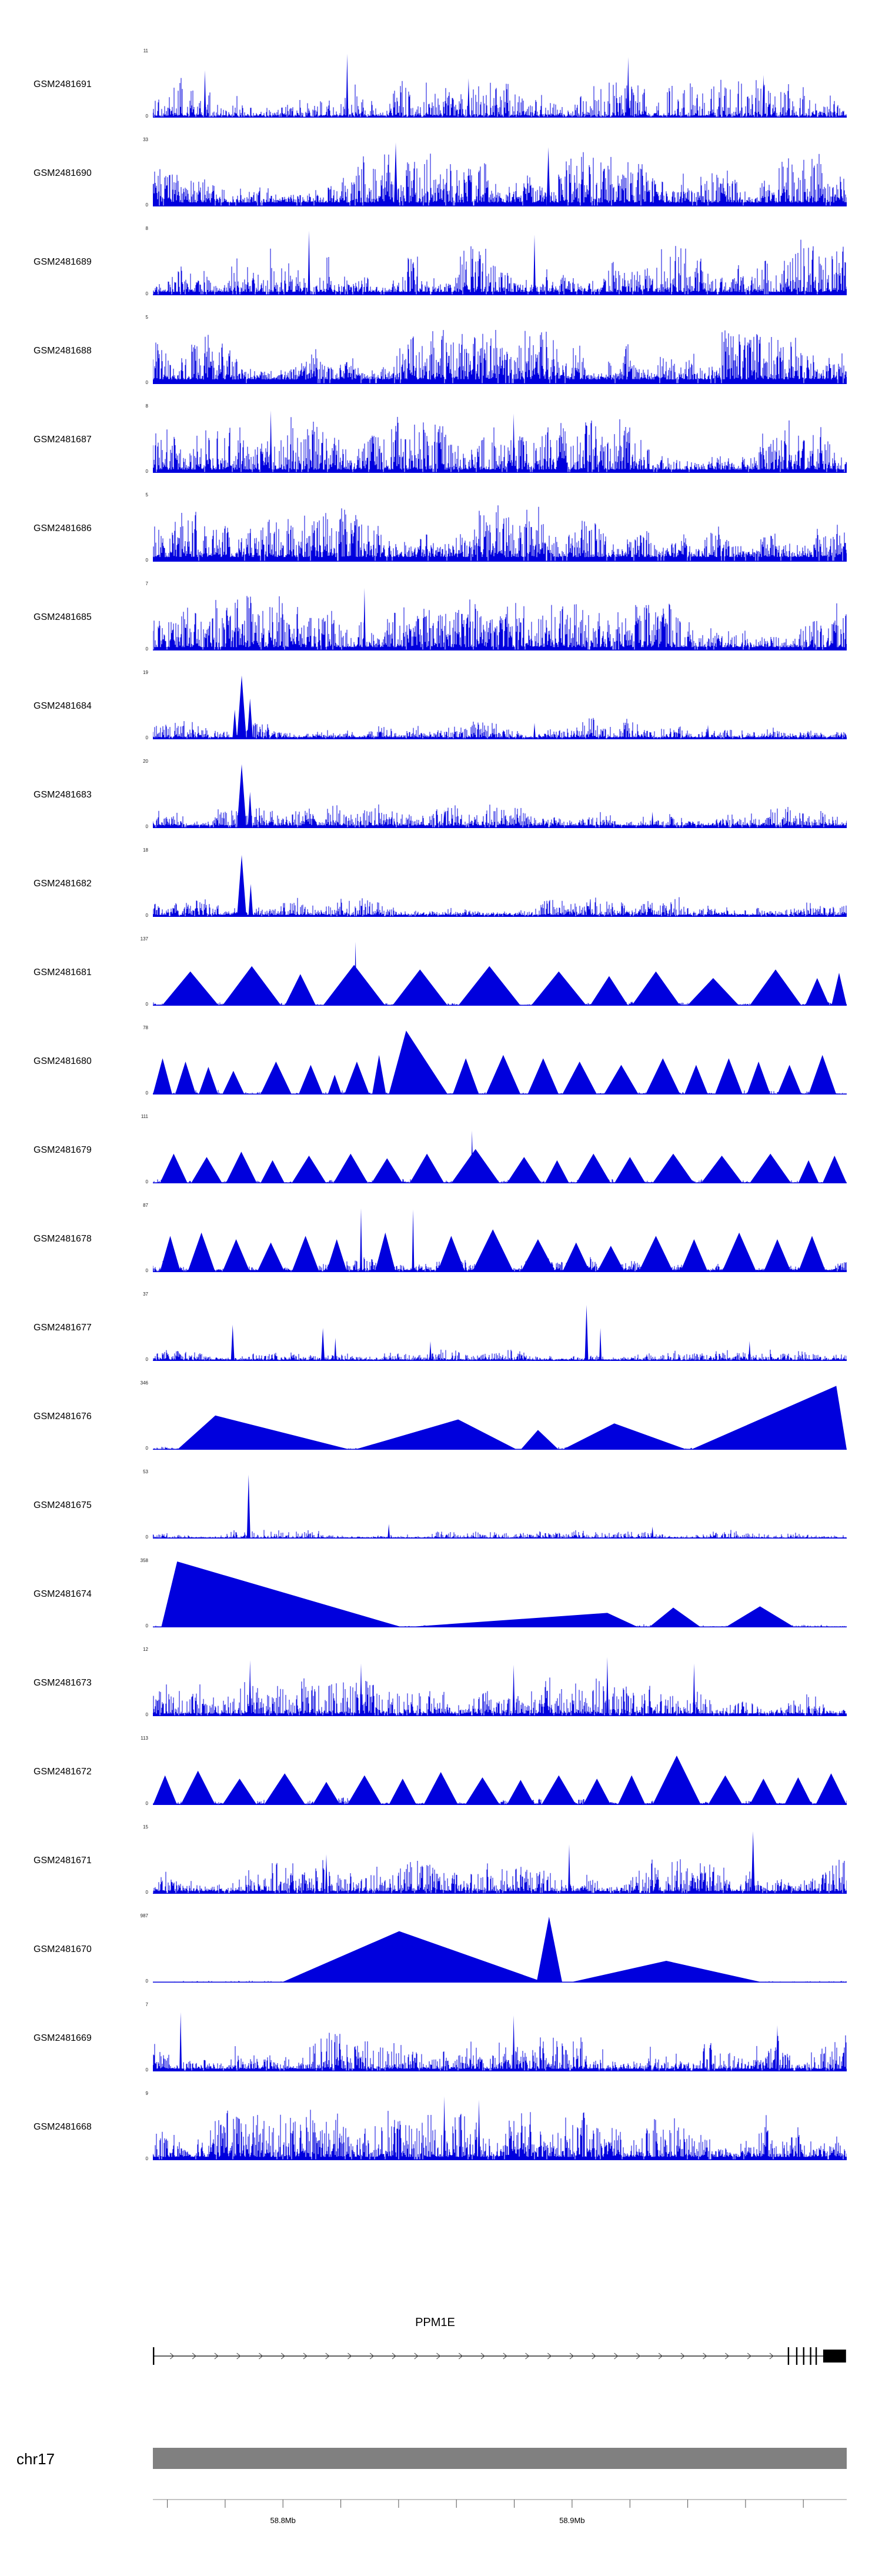 Image resolution: width=882 pixels, height=2576 pixels. I want to click on track-label: GSM2481678, so click(63, 1239).